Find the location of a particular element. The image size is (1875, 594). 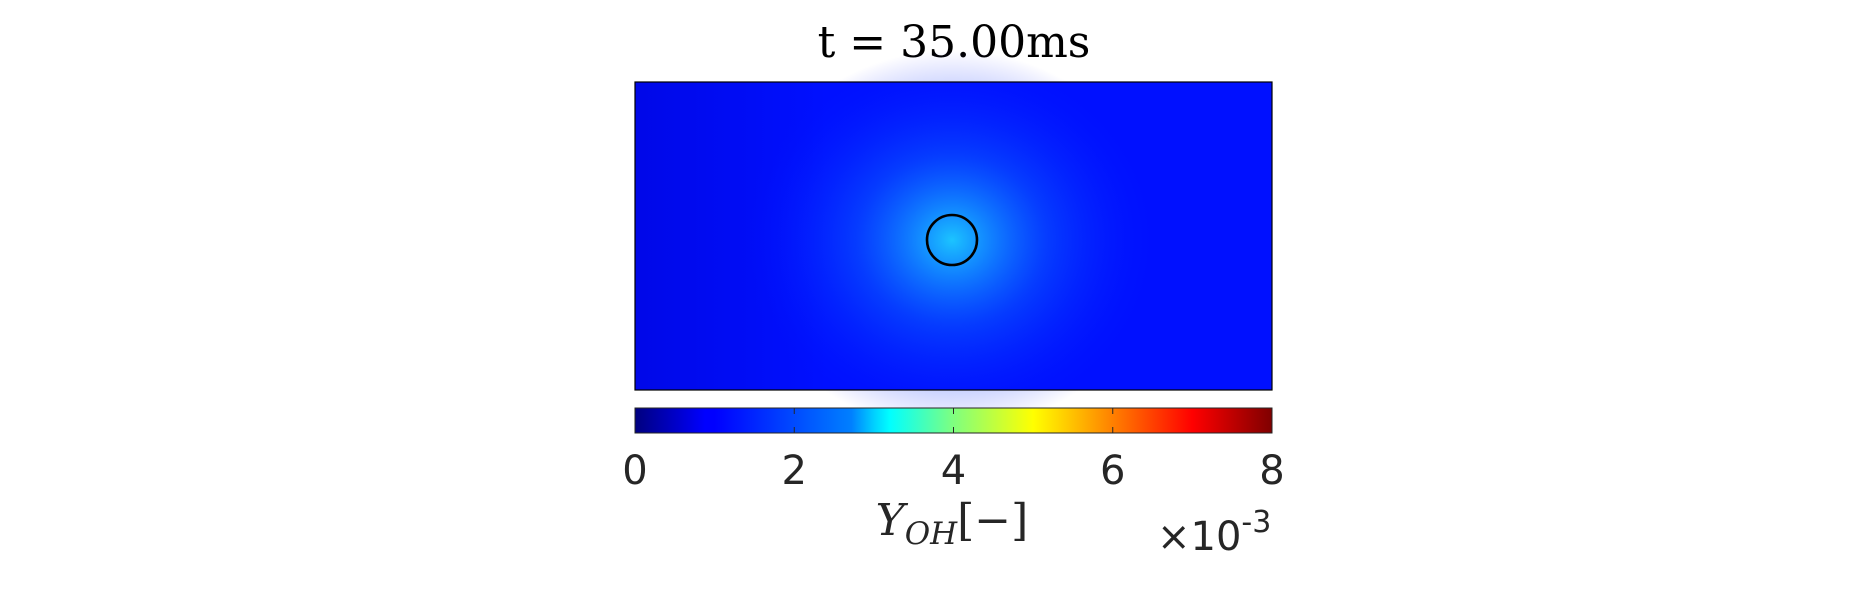

colorbar-multiplier: ×10⁻³ is located at coordinates (1214, 532).